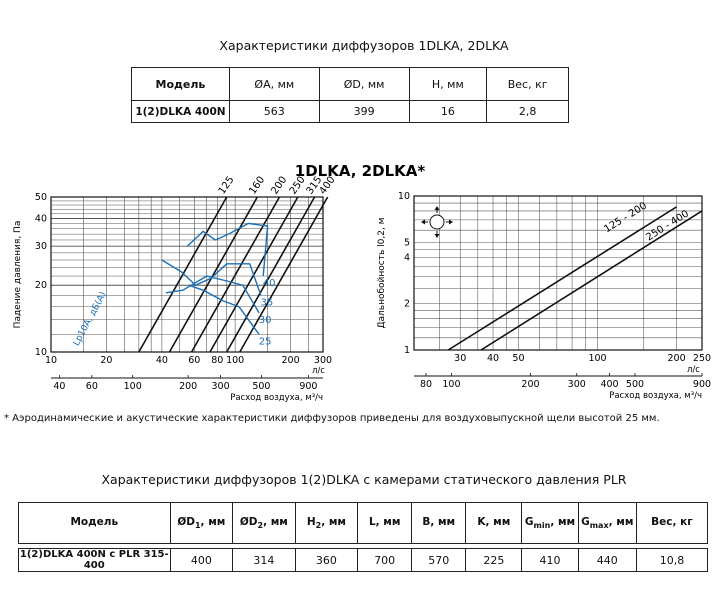 The height and width of the screenshot is (599, 728). I want to click on header-col-9: Вес, кг, so click(672, 523).